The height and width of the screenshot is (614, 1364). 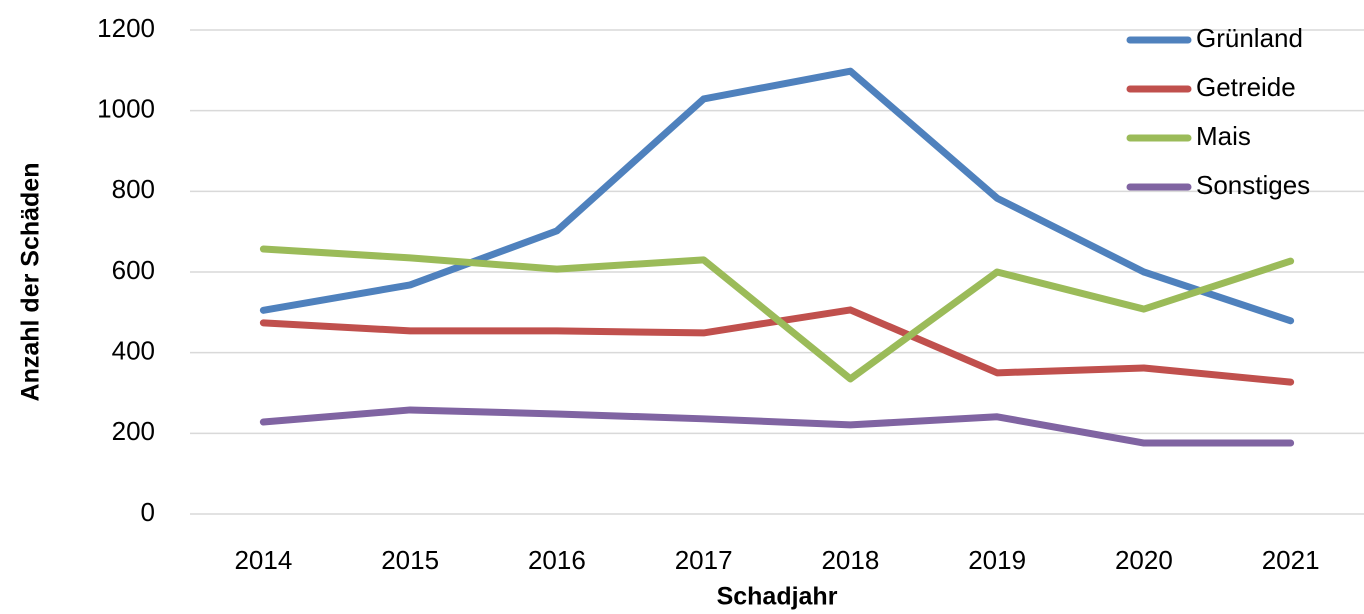 I want to click on x-tick-label: 2021, so click(x=1291, y=560).